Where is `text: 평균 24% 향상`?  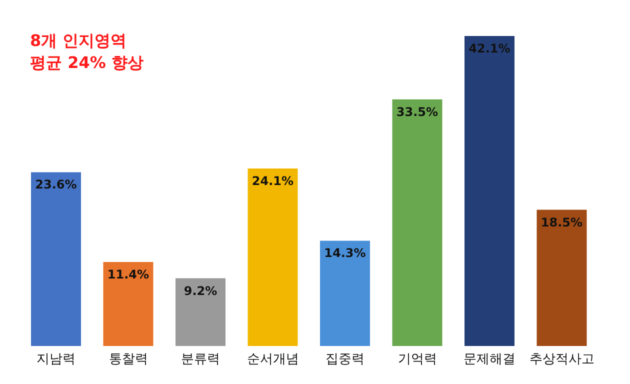 text: 평균 24% 향상 is located at coordinates (87, 63).